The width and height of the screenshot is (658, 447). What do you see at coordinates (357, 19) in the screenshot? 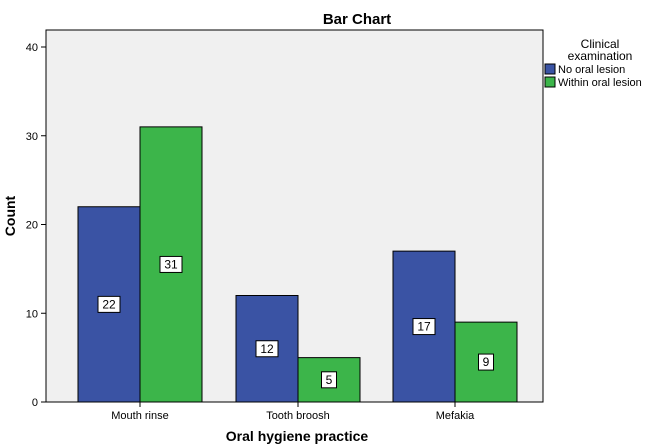
I see `chart-title: Bar Chart` at bounding box center [357, 19].